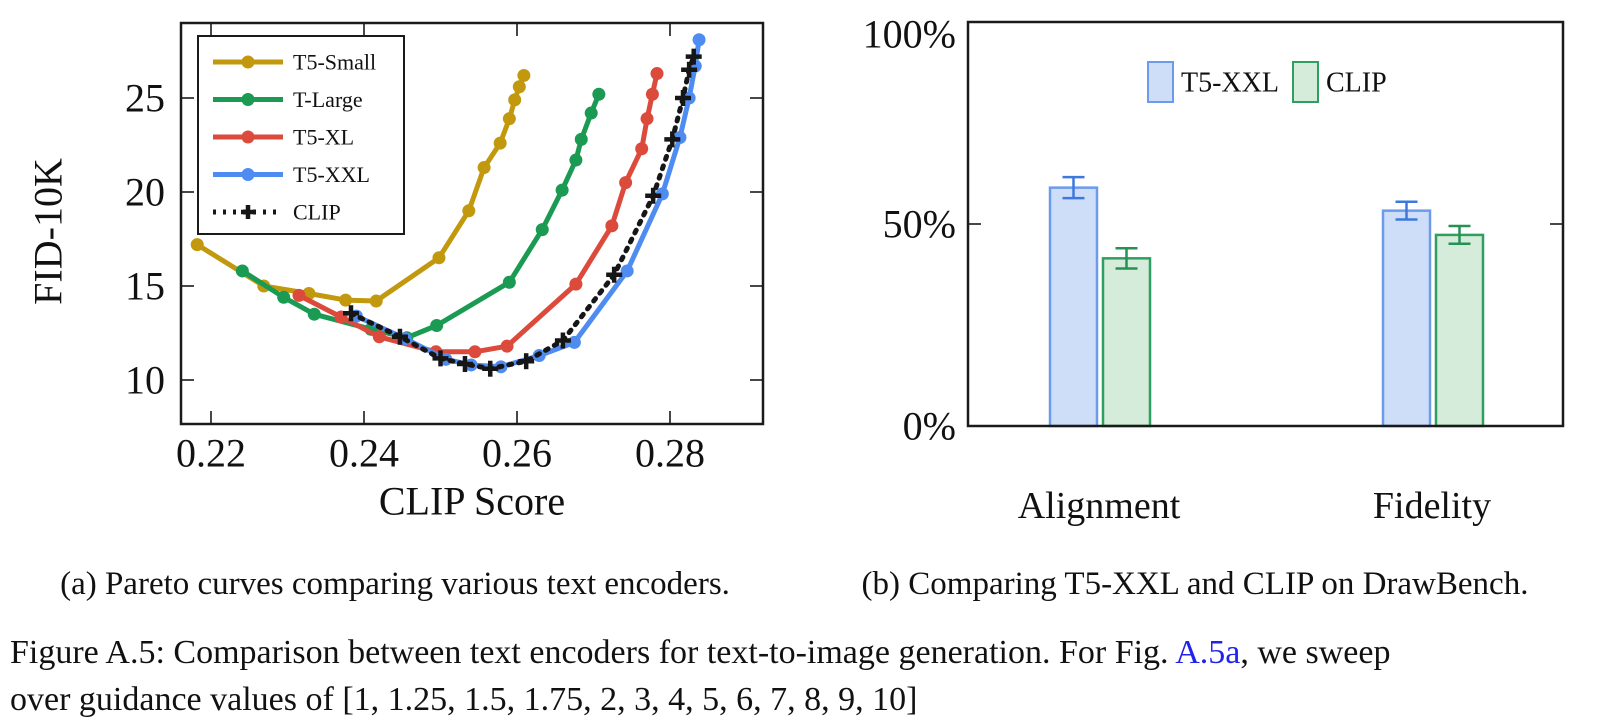  What do you see at coordinates (1315, 652) in the screenshot?
I see `figure-caption-suffix: , we sweep` at bounding box center [1315, 652].